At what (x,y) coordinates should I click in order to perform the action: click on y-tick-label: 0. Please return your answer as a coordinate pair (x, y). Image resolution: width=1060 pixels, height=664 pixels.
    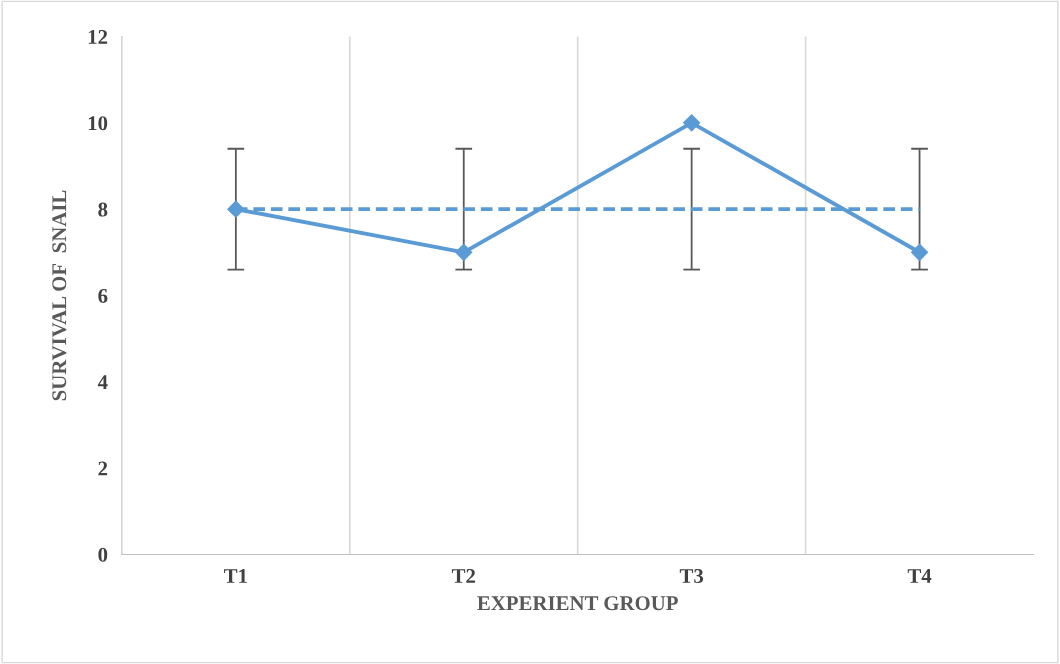
    Looking at the image, I should click on (103, 554).